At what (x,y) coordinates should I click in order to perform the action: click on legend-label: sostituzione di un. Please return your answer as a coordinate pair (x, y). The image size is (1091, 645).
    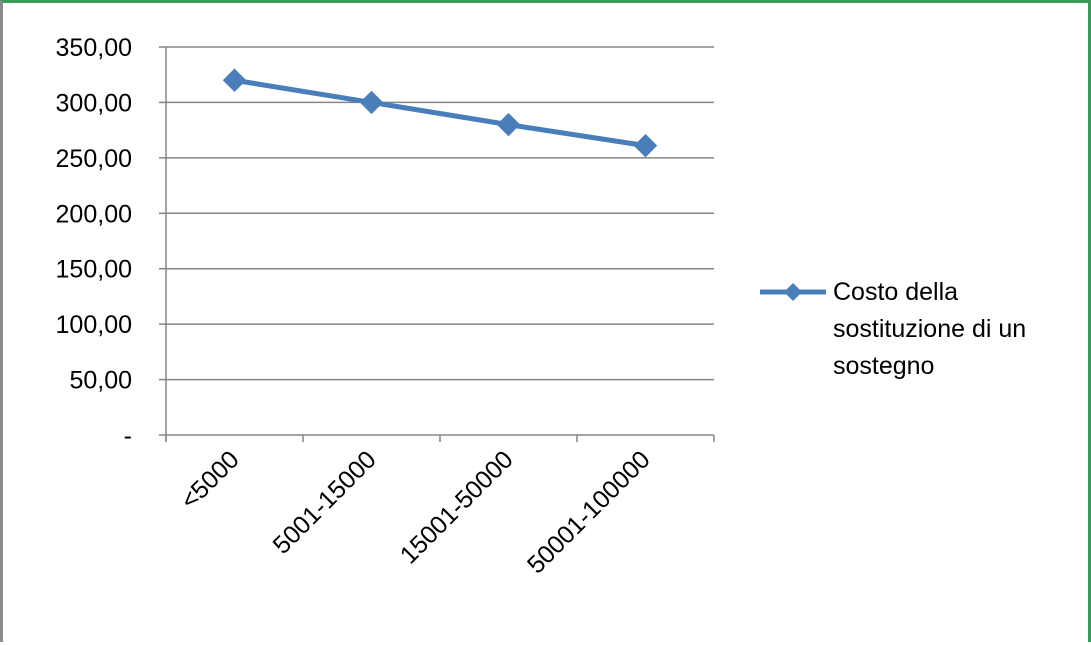
    Looking at the image, I should click on (929, 329).